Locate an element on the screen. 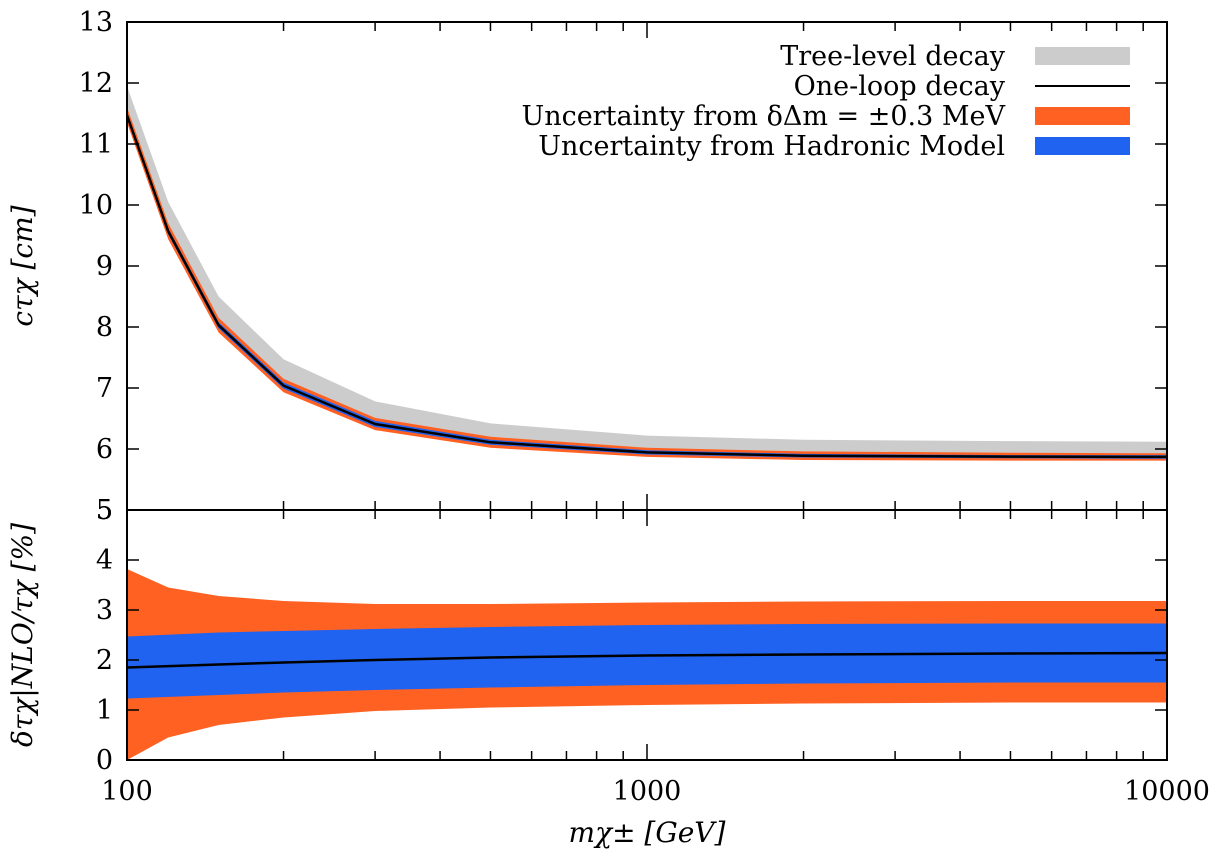  top-ytick-label: 8 is located at coordinates (104, 327).